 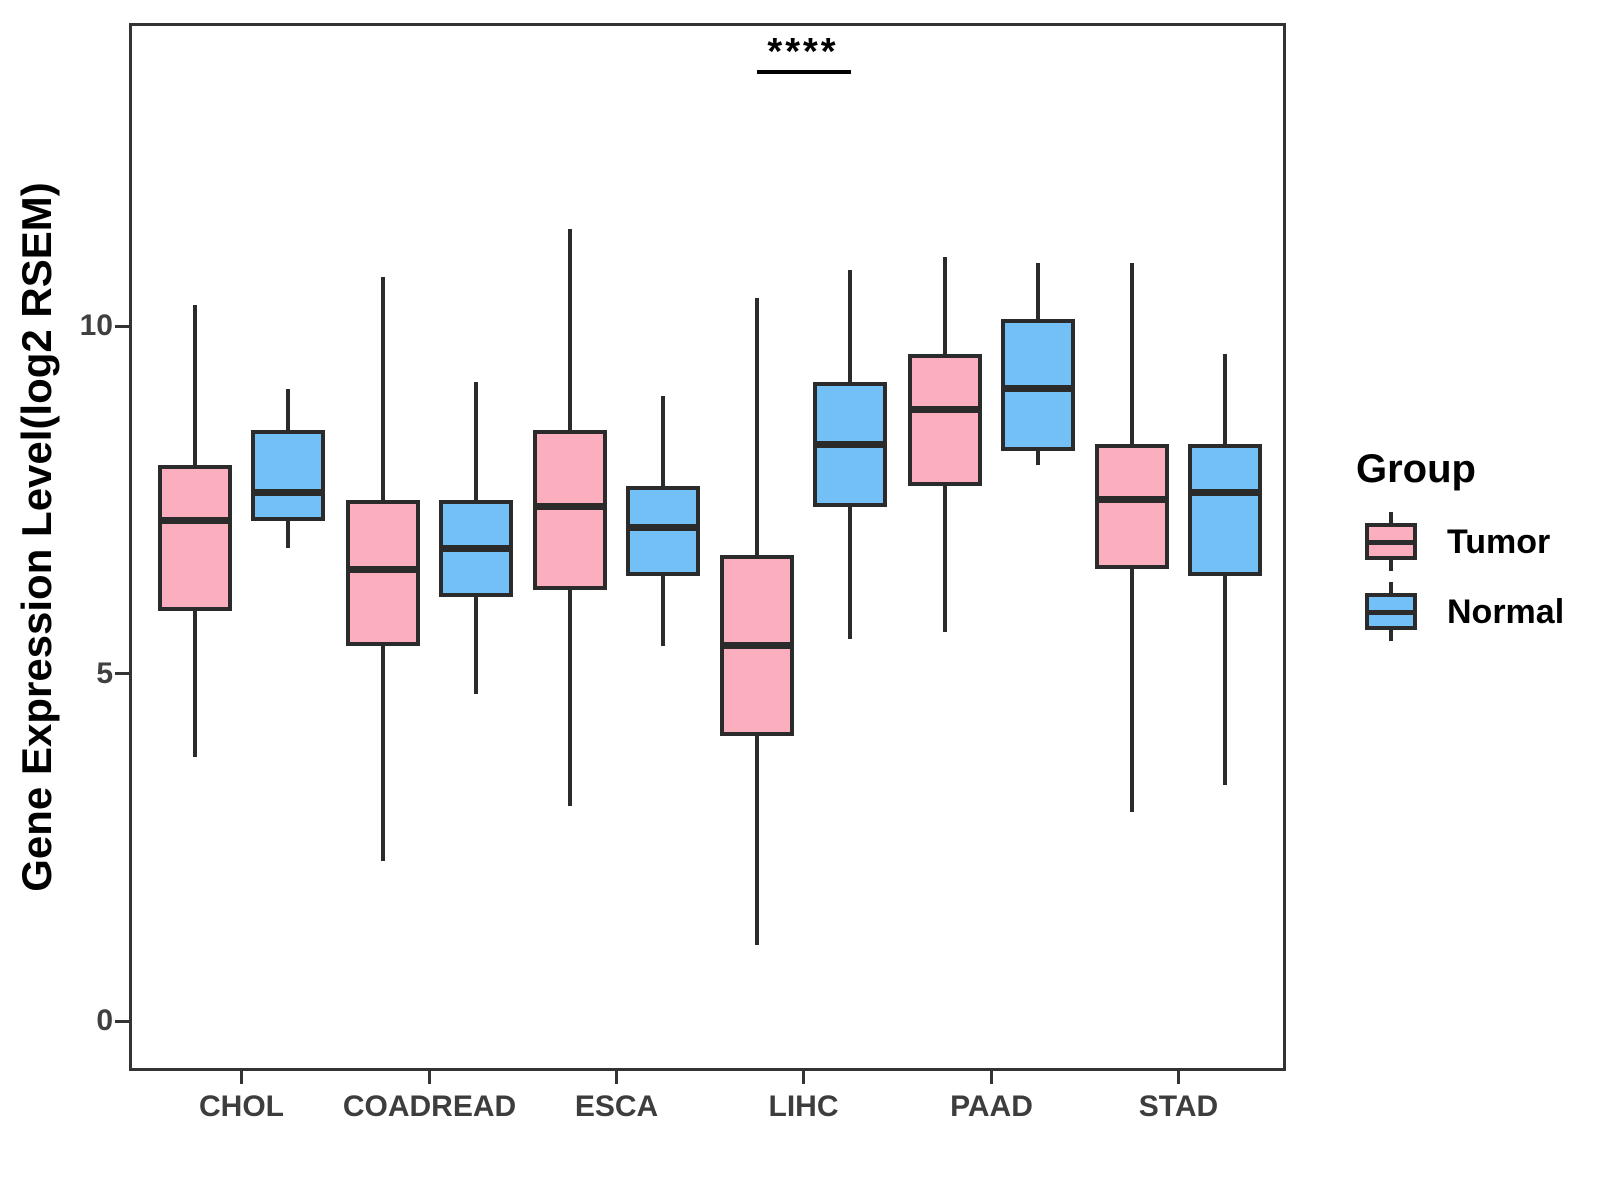 What do you see at coordinates (1178, 1077) in the screenshot?
I see `x-tick-STAD` at bounding box center [1178, 1077].